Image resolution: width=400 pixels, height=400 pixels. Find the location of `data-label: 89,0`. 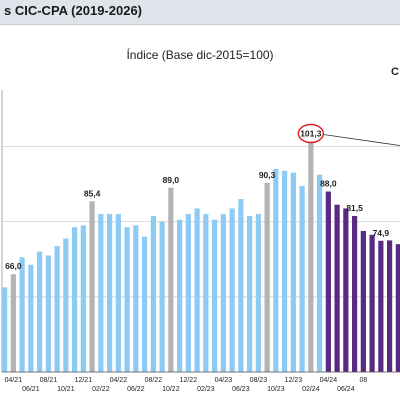

data-label: 89,0 is located at coordinates (171, 180).